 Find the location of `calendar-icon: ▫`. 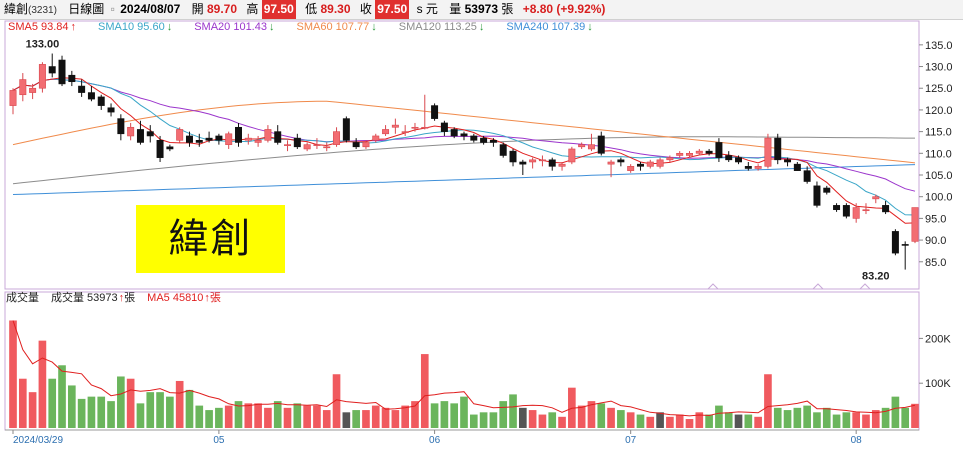

calendar-icon: ▫ is located at coordinates (112, 9).